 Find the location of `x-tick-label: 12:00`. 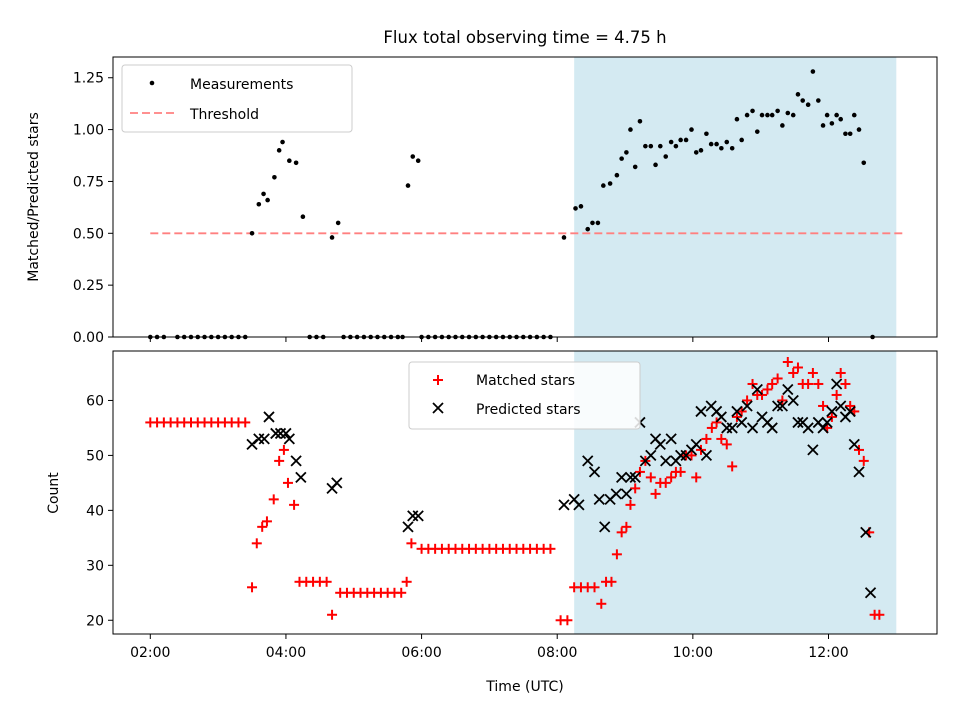

x-tick-label: 12:00 is located at coordinates (828, 653).